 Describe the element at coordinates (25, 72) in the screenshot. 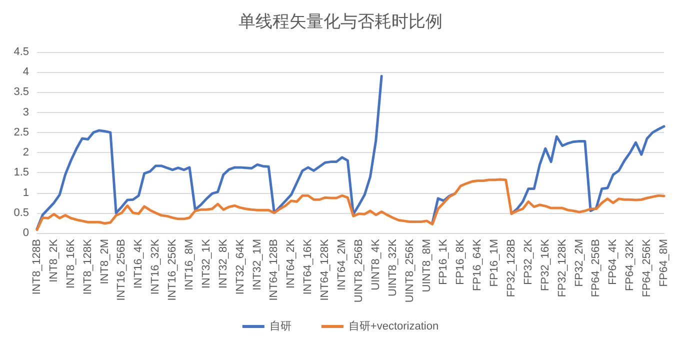

I see `y-tick-label: 4` at that location.